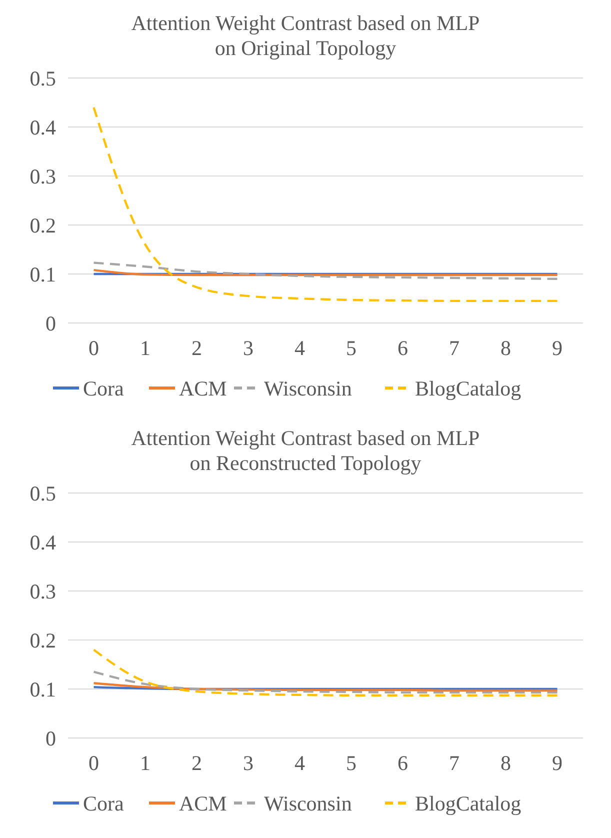 The width and height of the screenshot is (611, 838). What do you see at coordinates (305, 450) in the screenshot?
I see `chart-title: Attention Weight Contrast based on MLP on Reconstructed Topology` at bounding box center [305, 450].